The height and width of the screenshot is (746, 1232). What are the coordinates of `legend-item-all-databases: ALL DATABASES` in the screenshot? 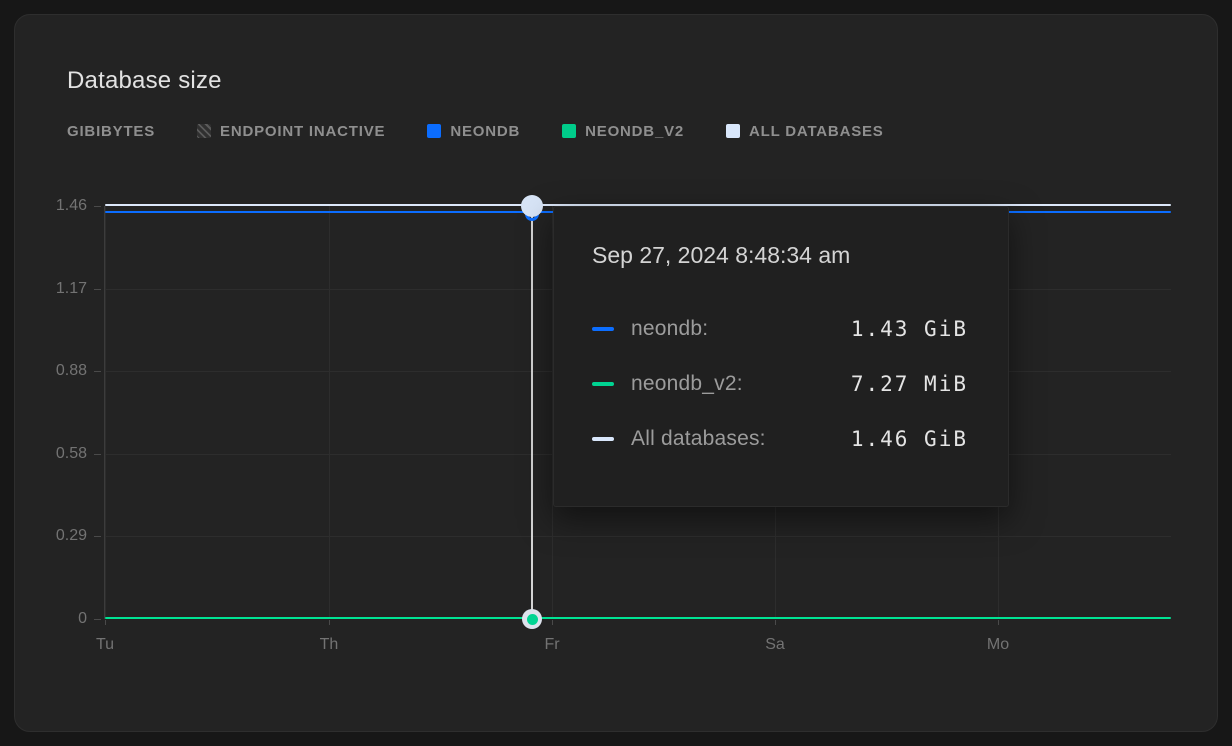 It's located at (805, 131).